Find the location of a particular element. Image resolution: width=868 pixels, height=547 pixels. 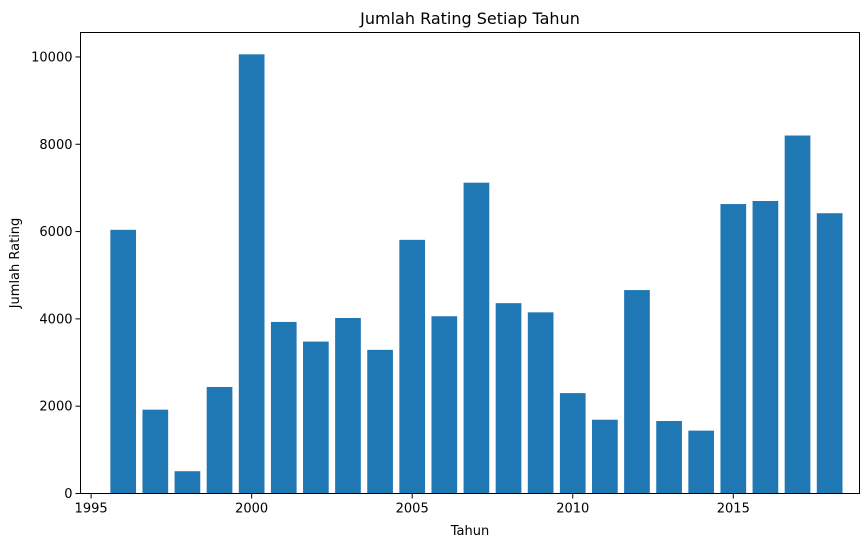

bar-2009 is located at coordinates (540, 403).